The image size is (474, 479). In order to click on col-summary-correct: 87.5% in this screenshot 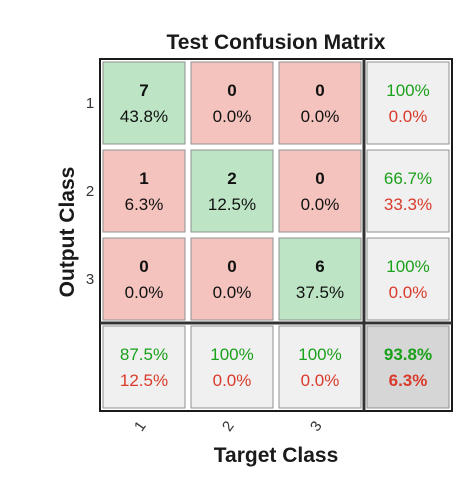, I will do `click(144, 354)`.